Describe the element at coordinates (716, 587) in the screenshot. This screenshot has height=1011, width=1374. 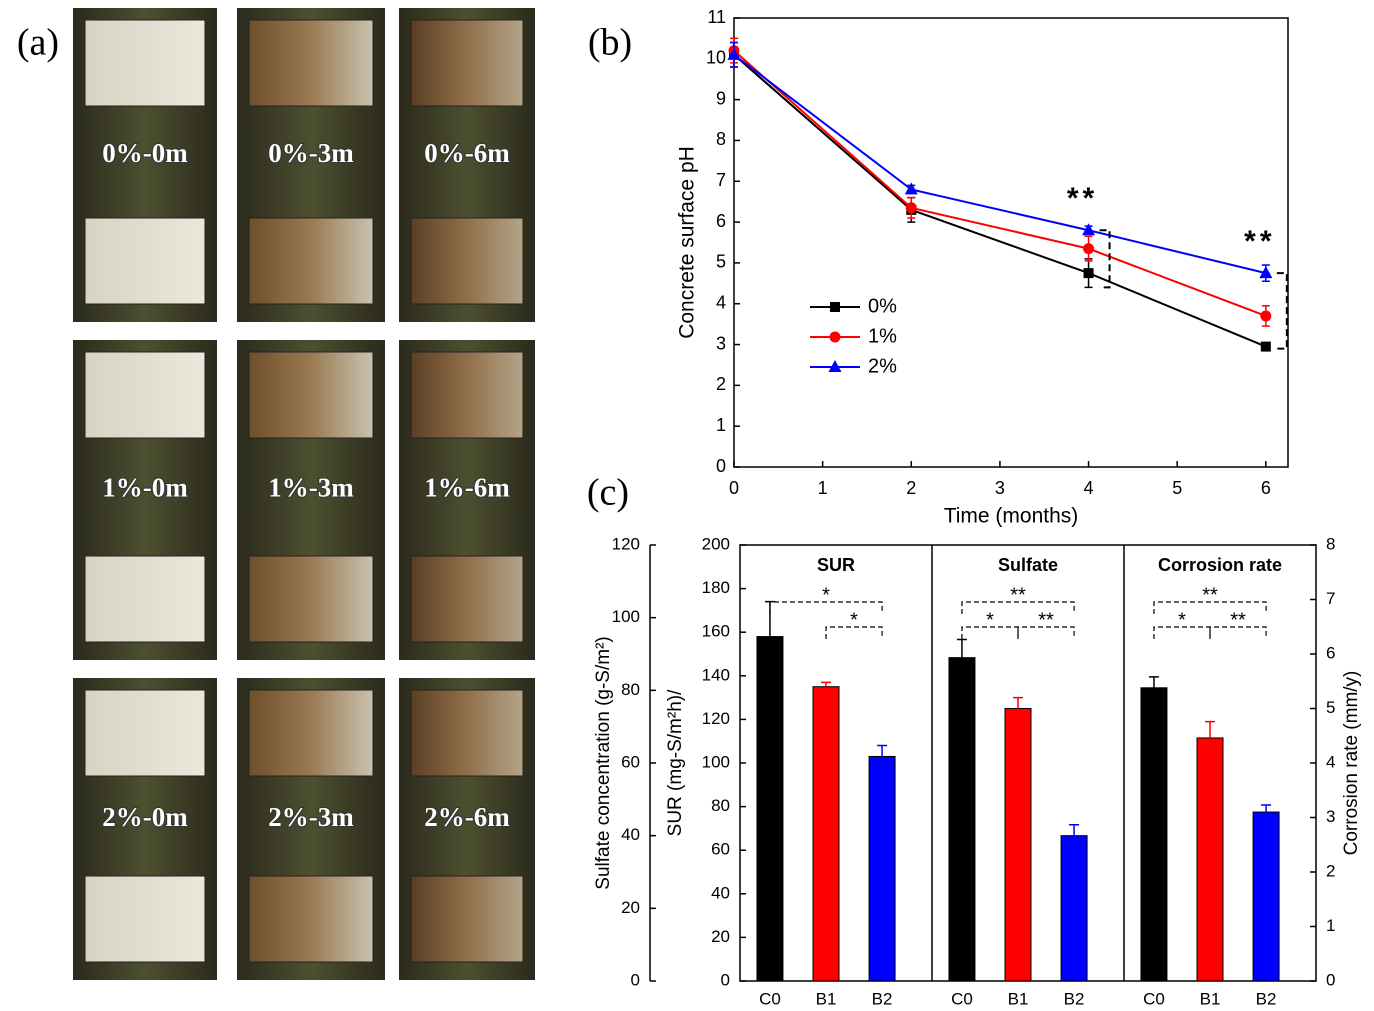
I see `y-tick-label: 180` at that location.